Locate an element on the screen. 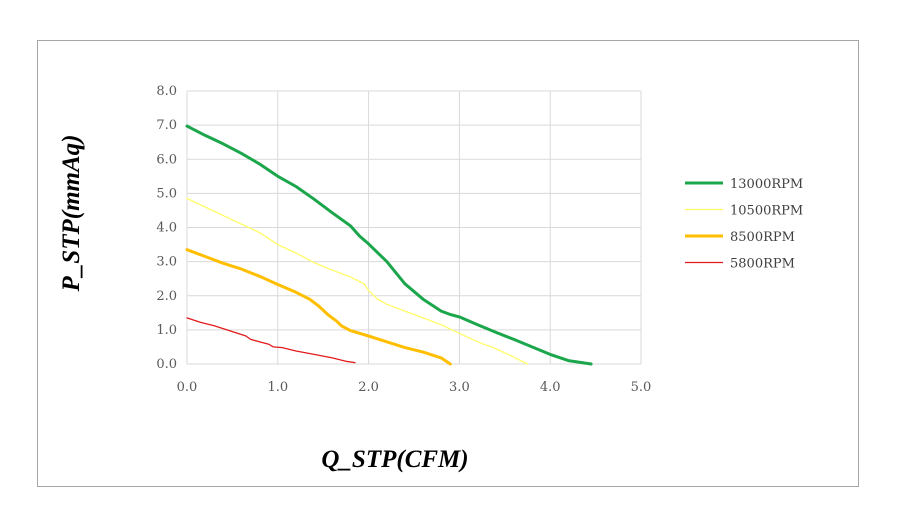 This screenshot has width=898, height=529. x-tick-label: 2.0 is located at coordinates (368, 387).